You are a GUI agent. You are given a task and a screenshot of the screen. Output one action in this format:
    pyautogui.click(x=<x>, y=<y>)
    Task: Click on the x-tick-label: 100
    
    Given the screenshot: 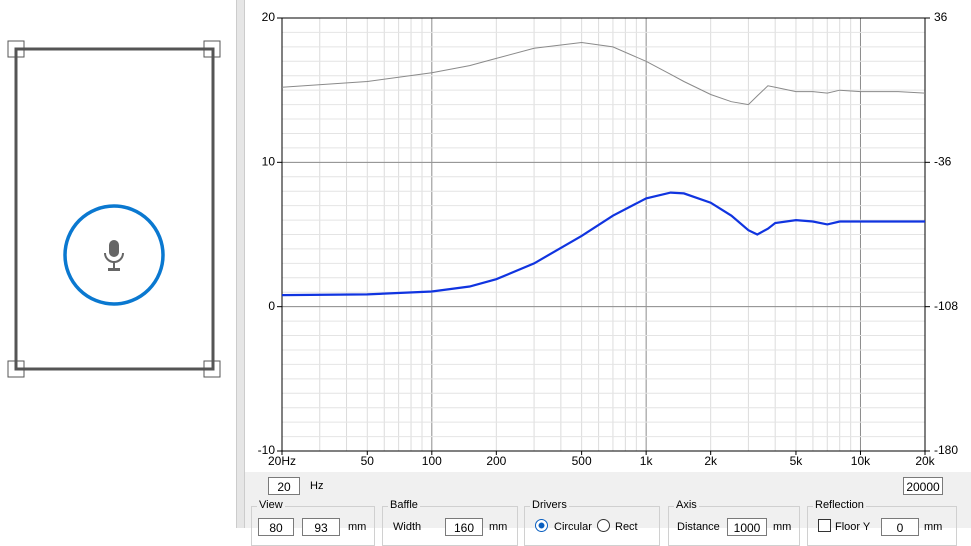 What is the action you would take?
    pyautogui.click(x=432, y=461)
    